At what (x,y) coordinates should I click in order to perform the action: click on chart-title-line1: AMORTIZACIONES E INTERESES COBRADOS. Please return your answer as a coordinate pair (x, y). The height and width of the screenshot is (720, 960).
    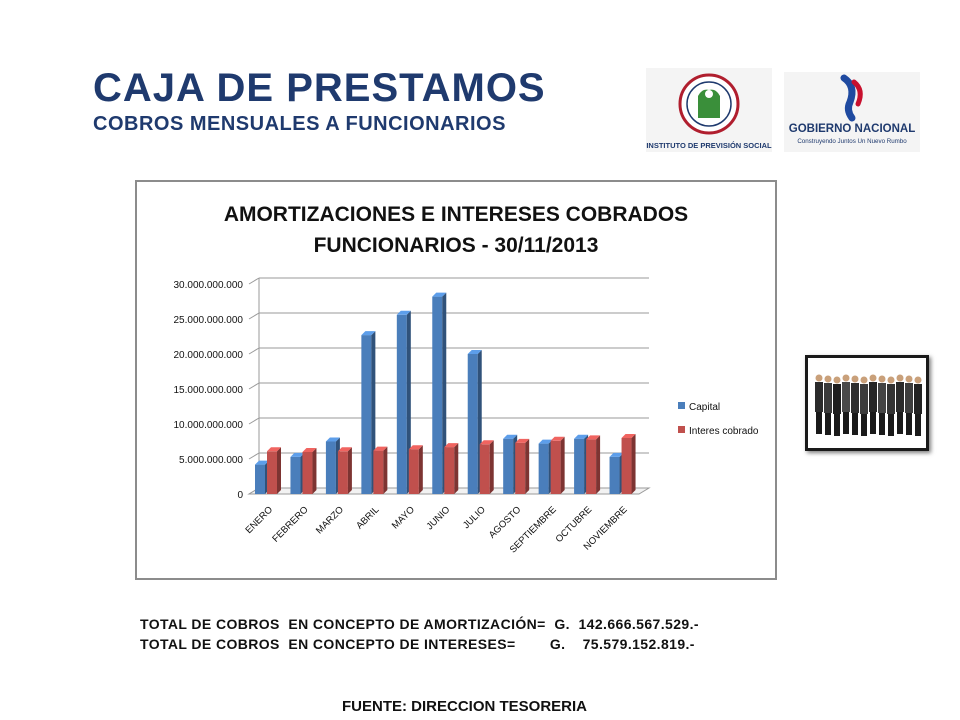
    Looking at the image, I should click on (456, 214).